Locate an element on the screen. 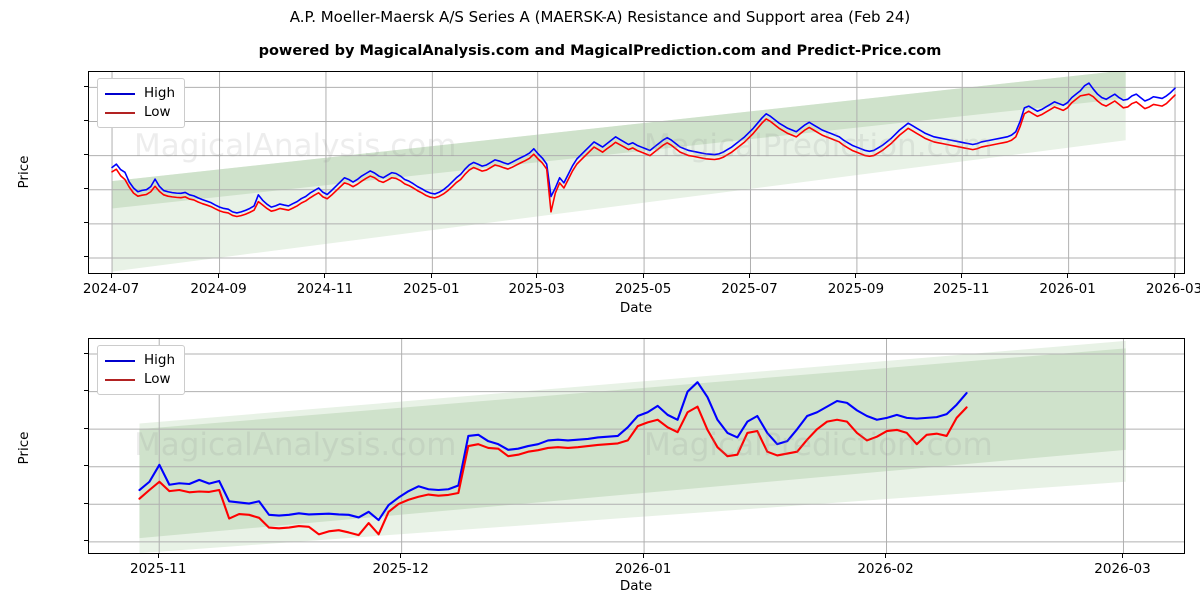  upper-x-axis-title: Date is located at coordinates (636, 308).